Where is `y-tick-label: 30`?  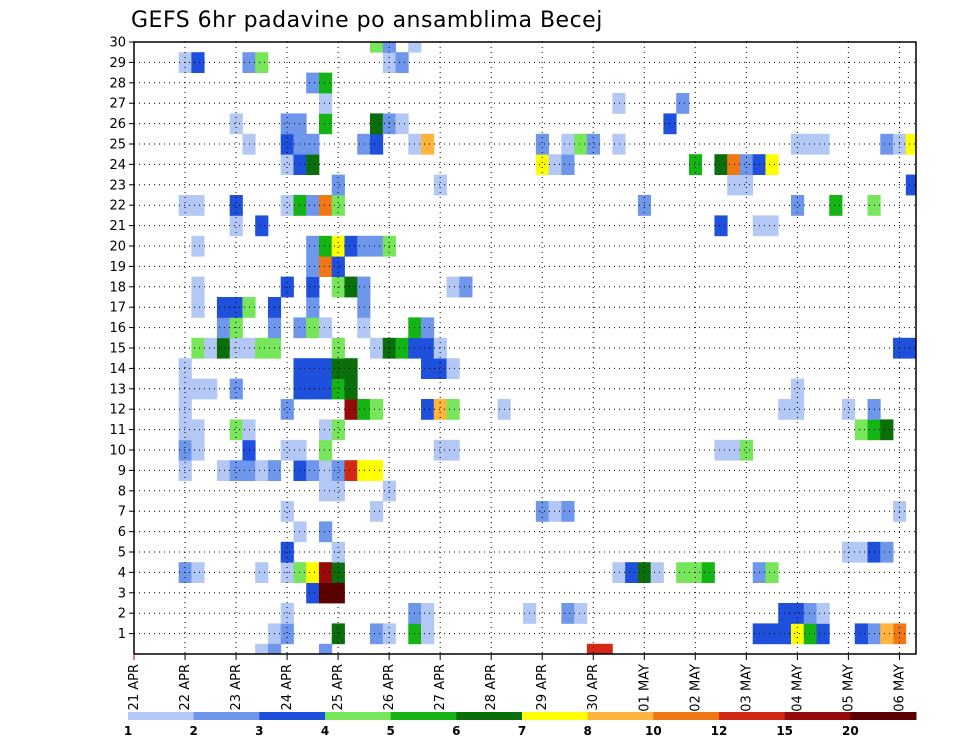 y-tick-label: 30 is located at coordinates (117, 43).